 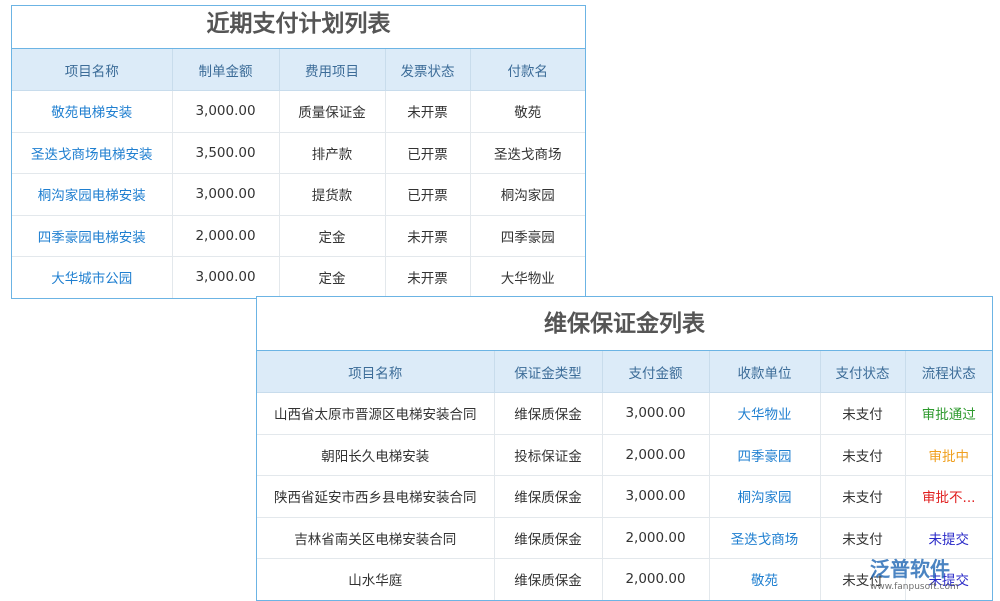 I want to click on link-cell: 大华城市公园, so click(x=92, y=277).